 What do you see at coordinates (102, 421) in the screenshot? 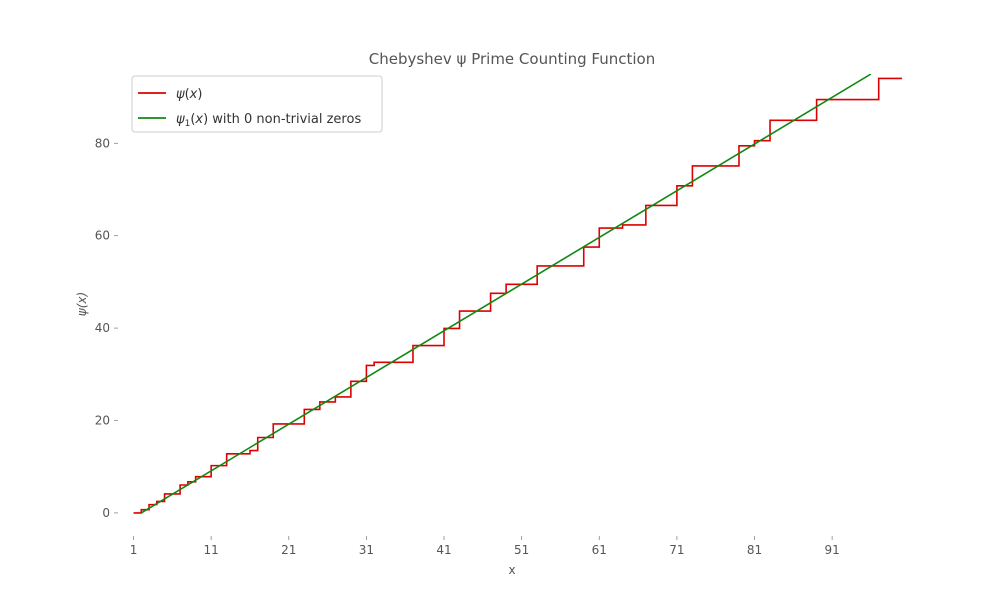
I see `y-tick-label: 20` at bounding box center [102, 421].